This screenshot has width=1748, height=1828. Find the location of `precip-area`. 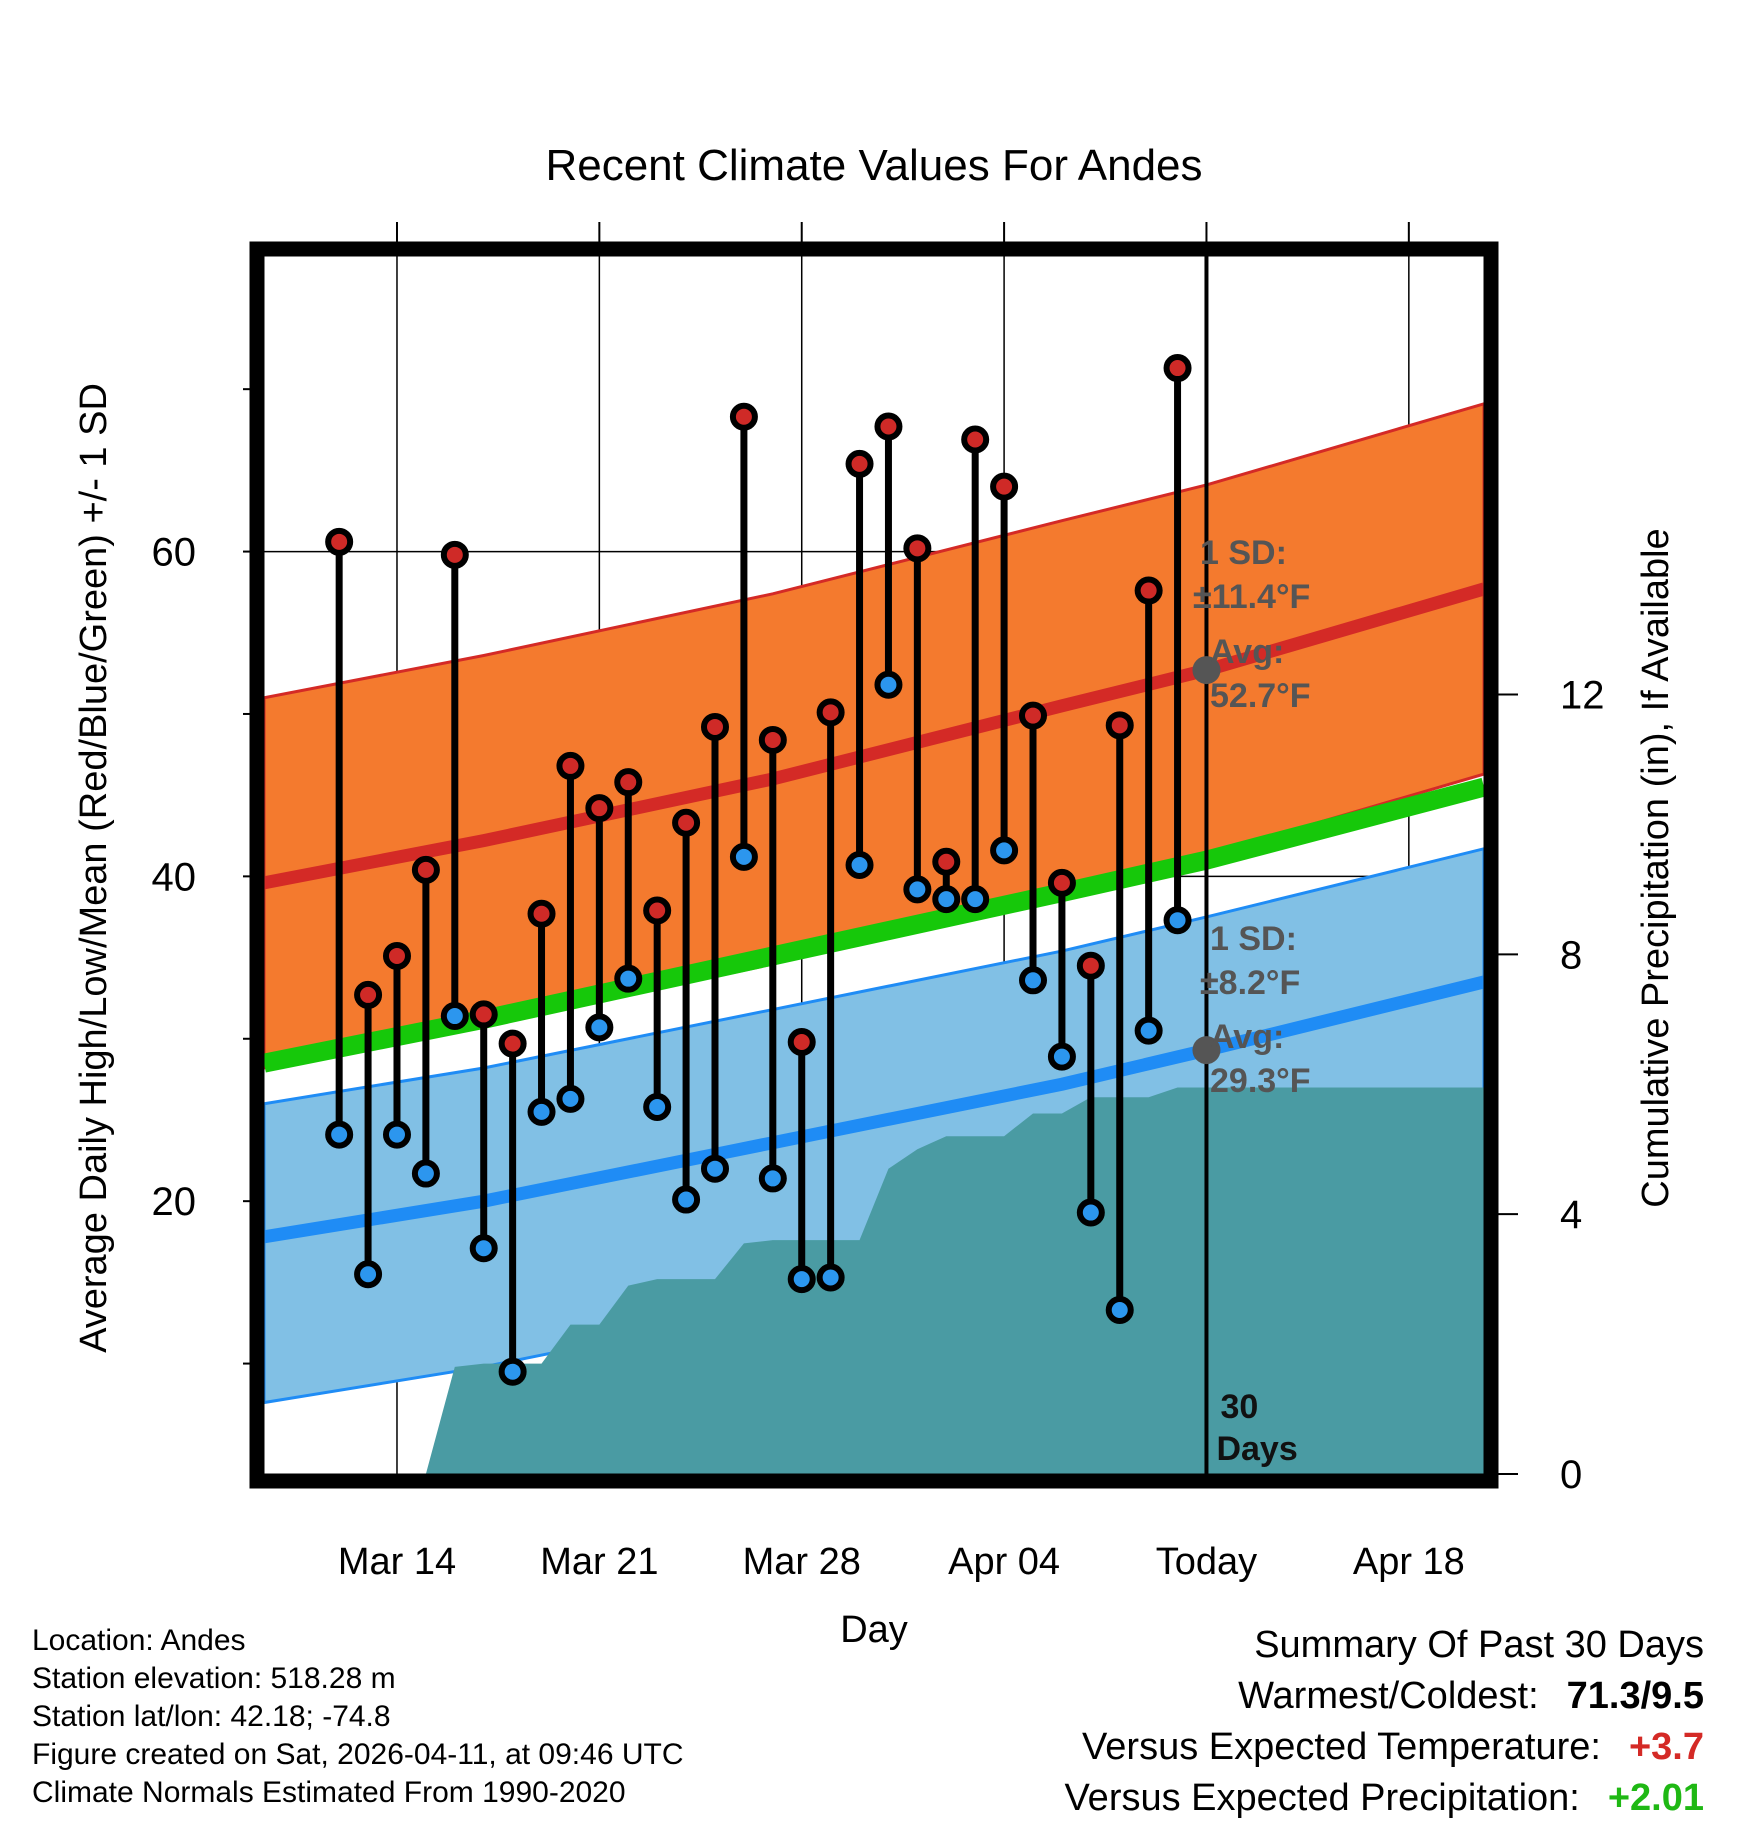

precip-area is located at coordinates (954, 1280).